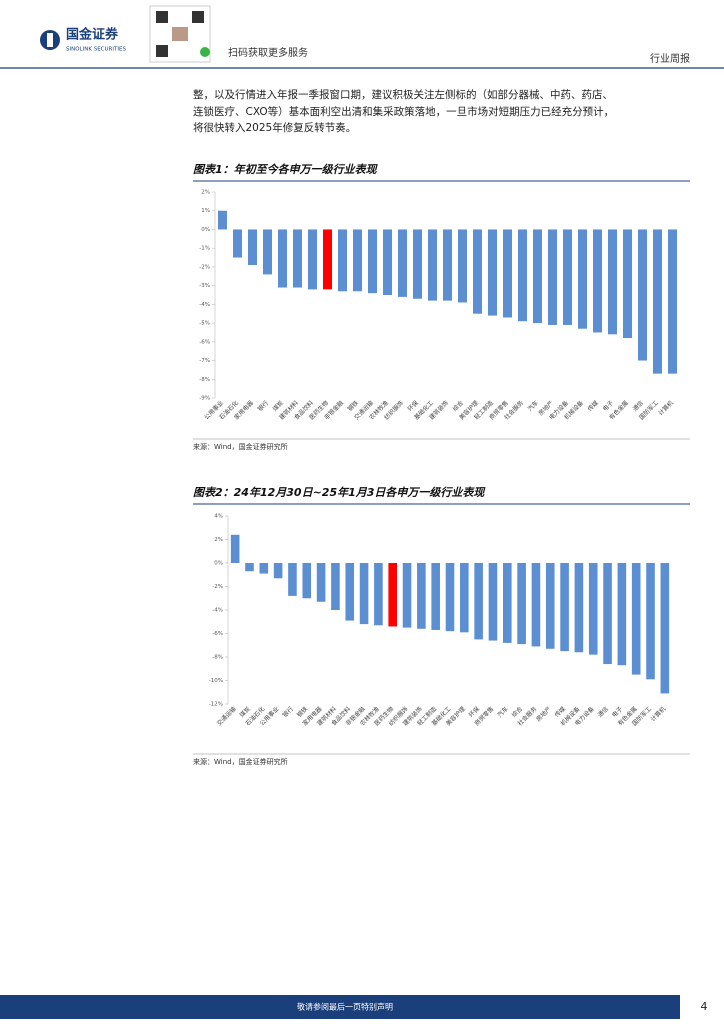 The image size is (724, 1028). I want to click on footer-notice: 敬请参阅最后一页特别声明, so click(345, 1007).